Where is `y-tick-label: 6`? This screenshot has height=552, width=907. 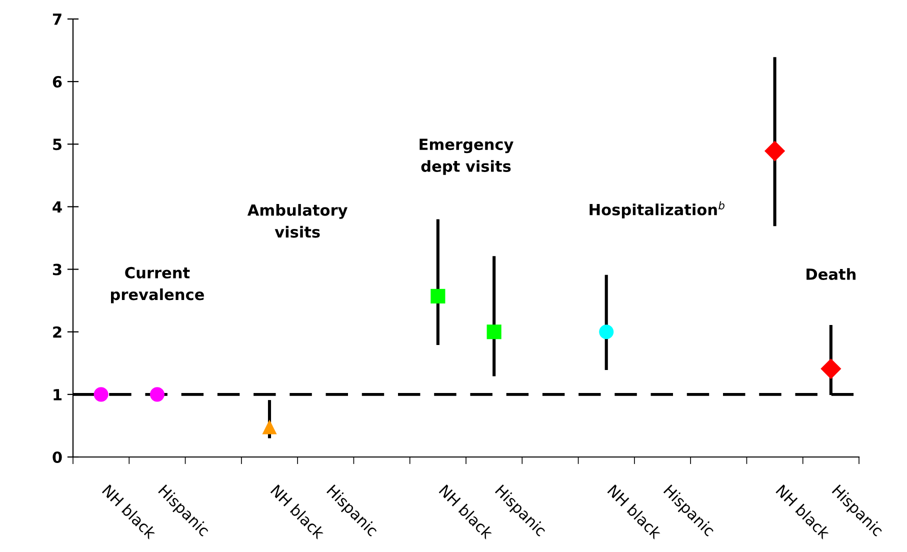 y-tick-label: 6 is located at coordinates (57, 82).